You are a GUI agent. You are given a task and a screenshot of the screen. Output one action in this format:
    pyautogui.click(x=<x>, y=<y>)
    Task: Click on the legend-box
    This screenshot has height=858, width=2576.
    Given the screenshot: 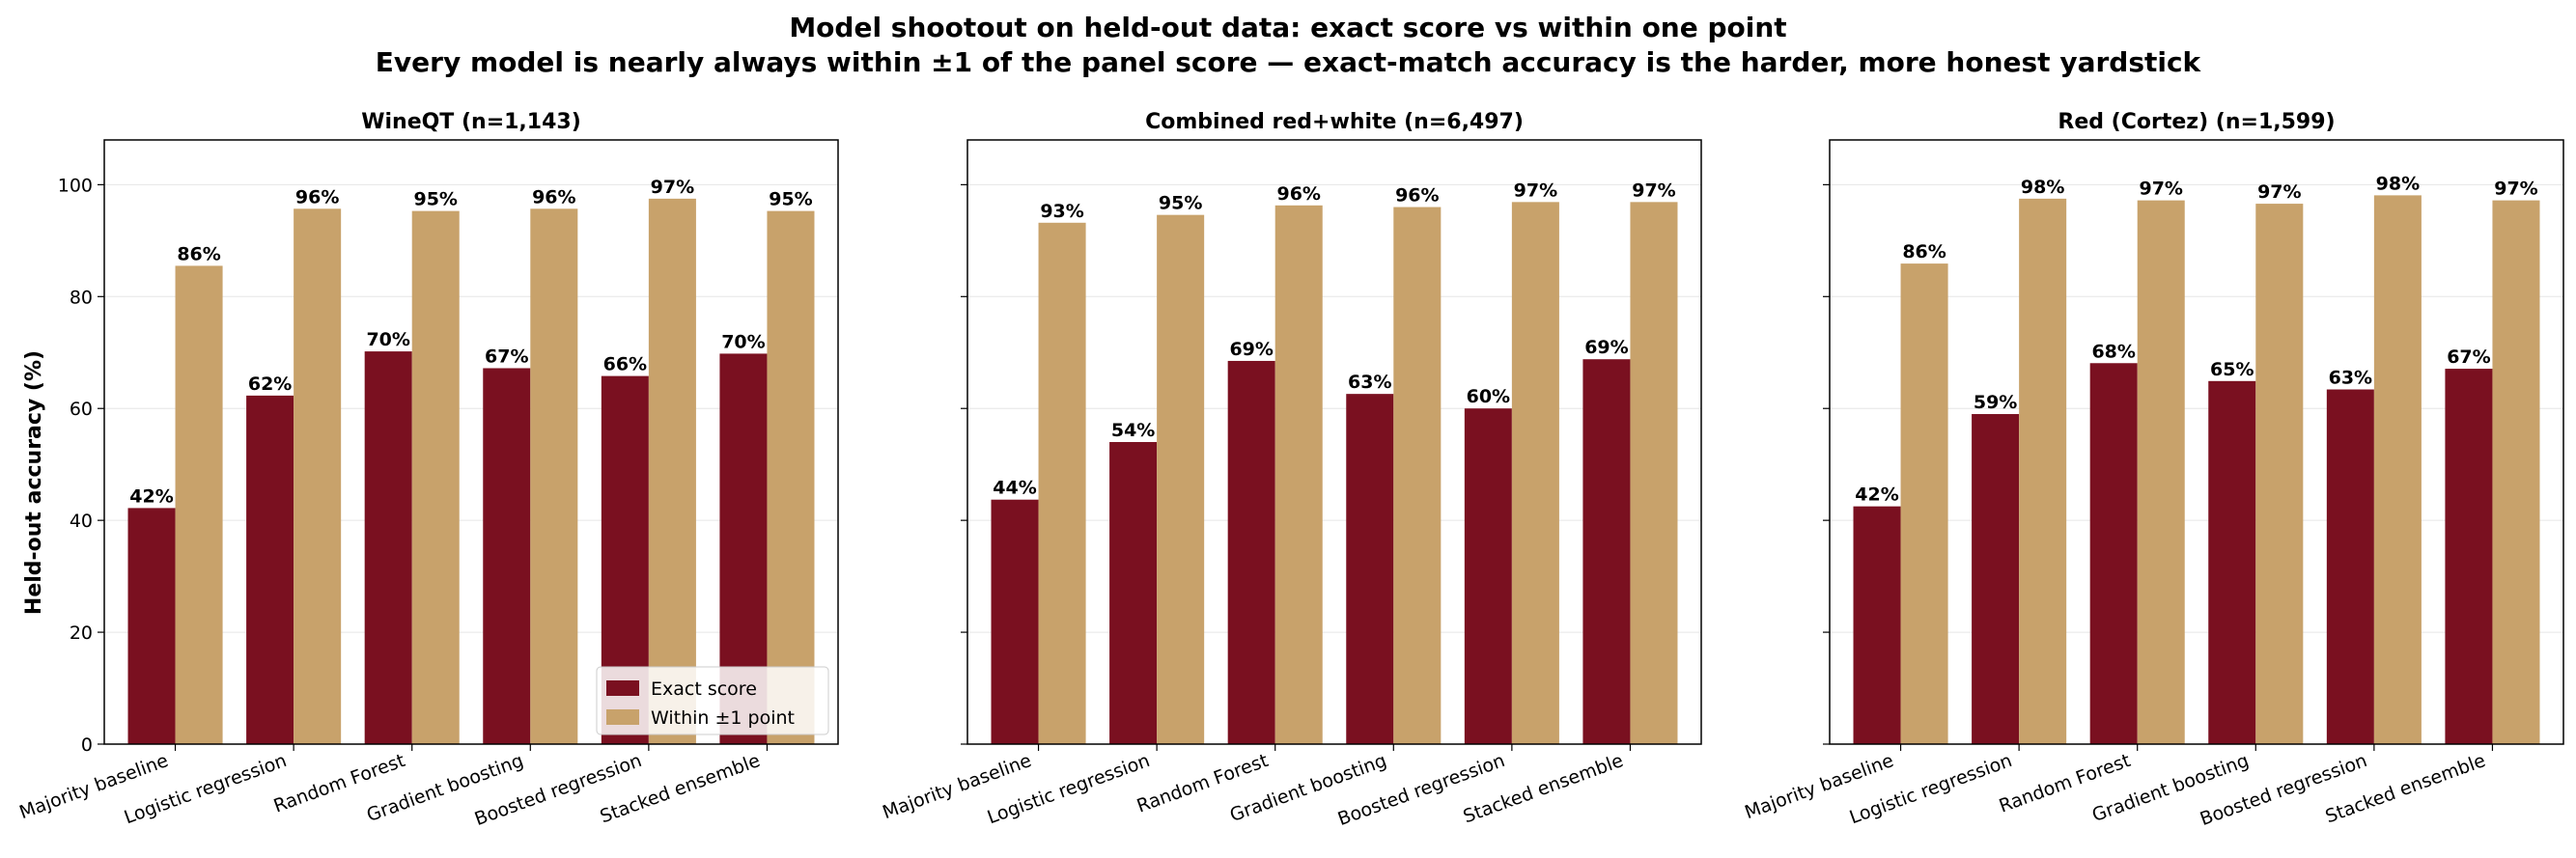 What is the action you would take?
    pyautogui.click(x=713, y=701)
    